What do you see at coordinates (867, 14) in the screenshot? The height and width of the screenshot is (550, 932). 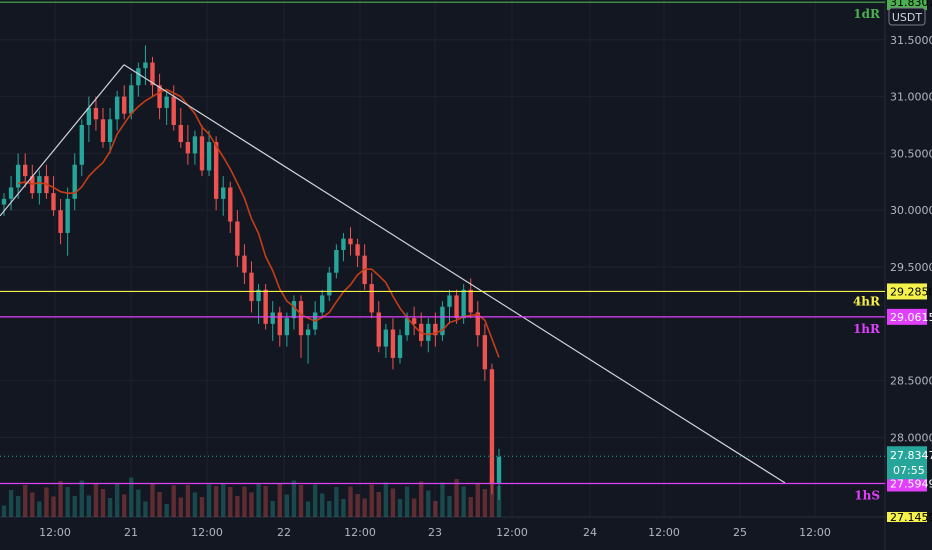 I see `level-label-1dR: 1dR` at bounding box center [867, 14].